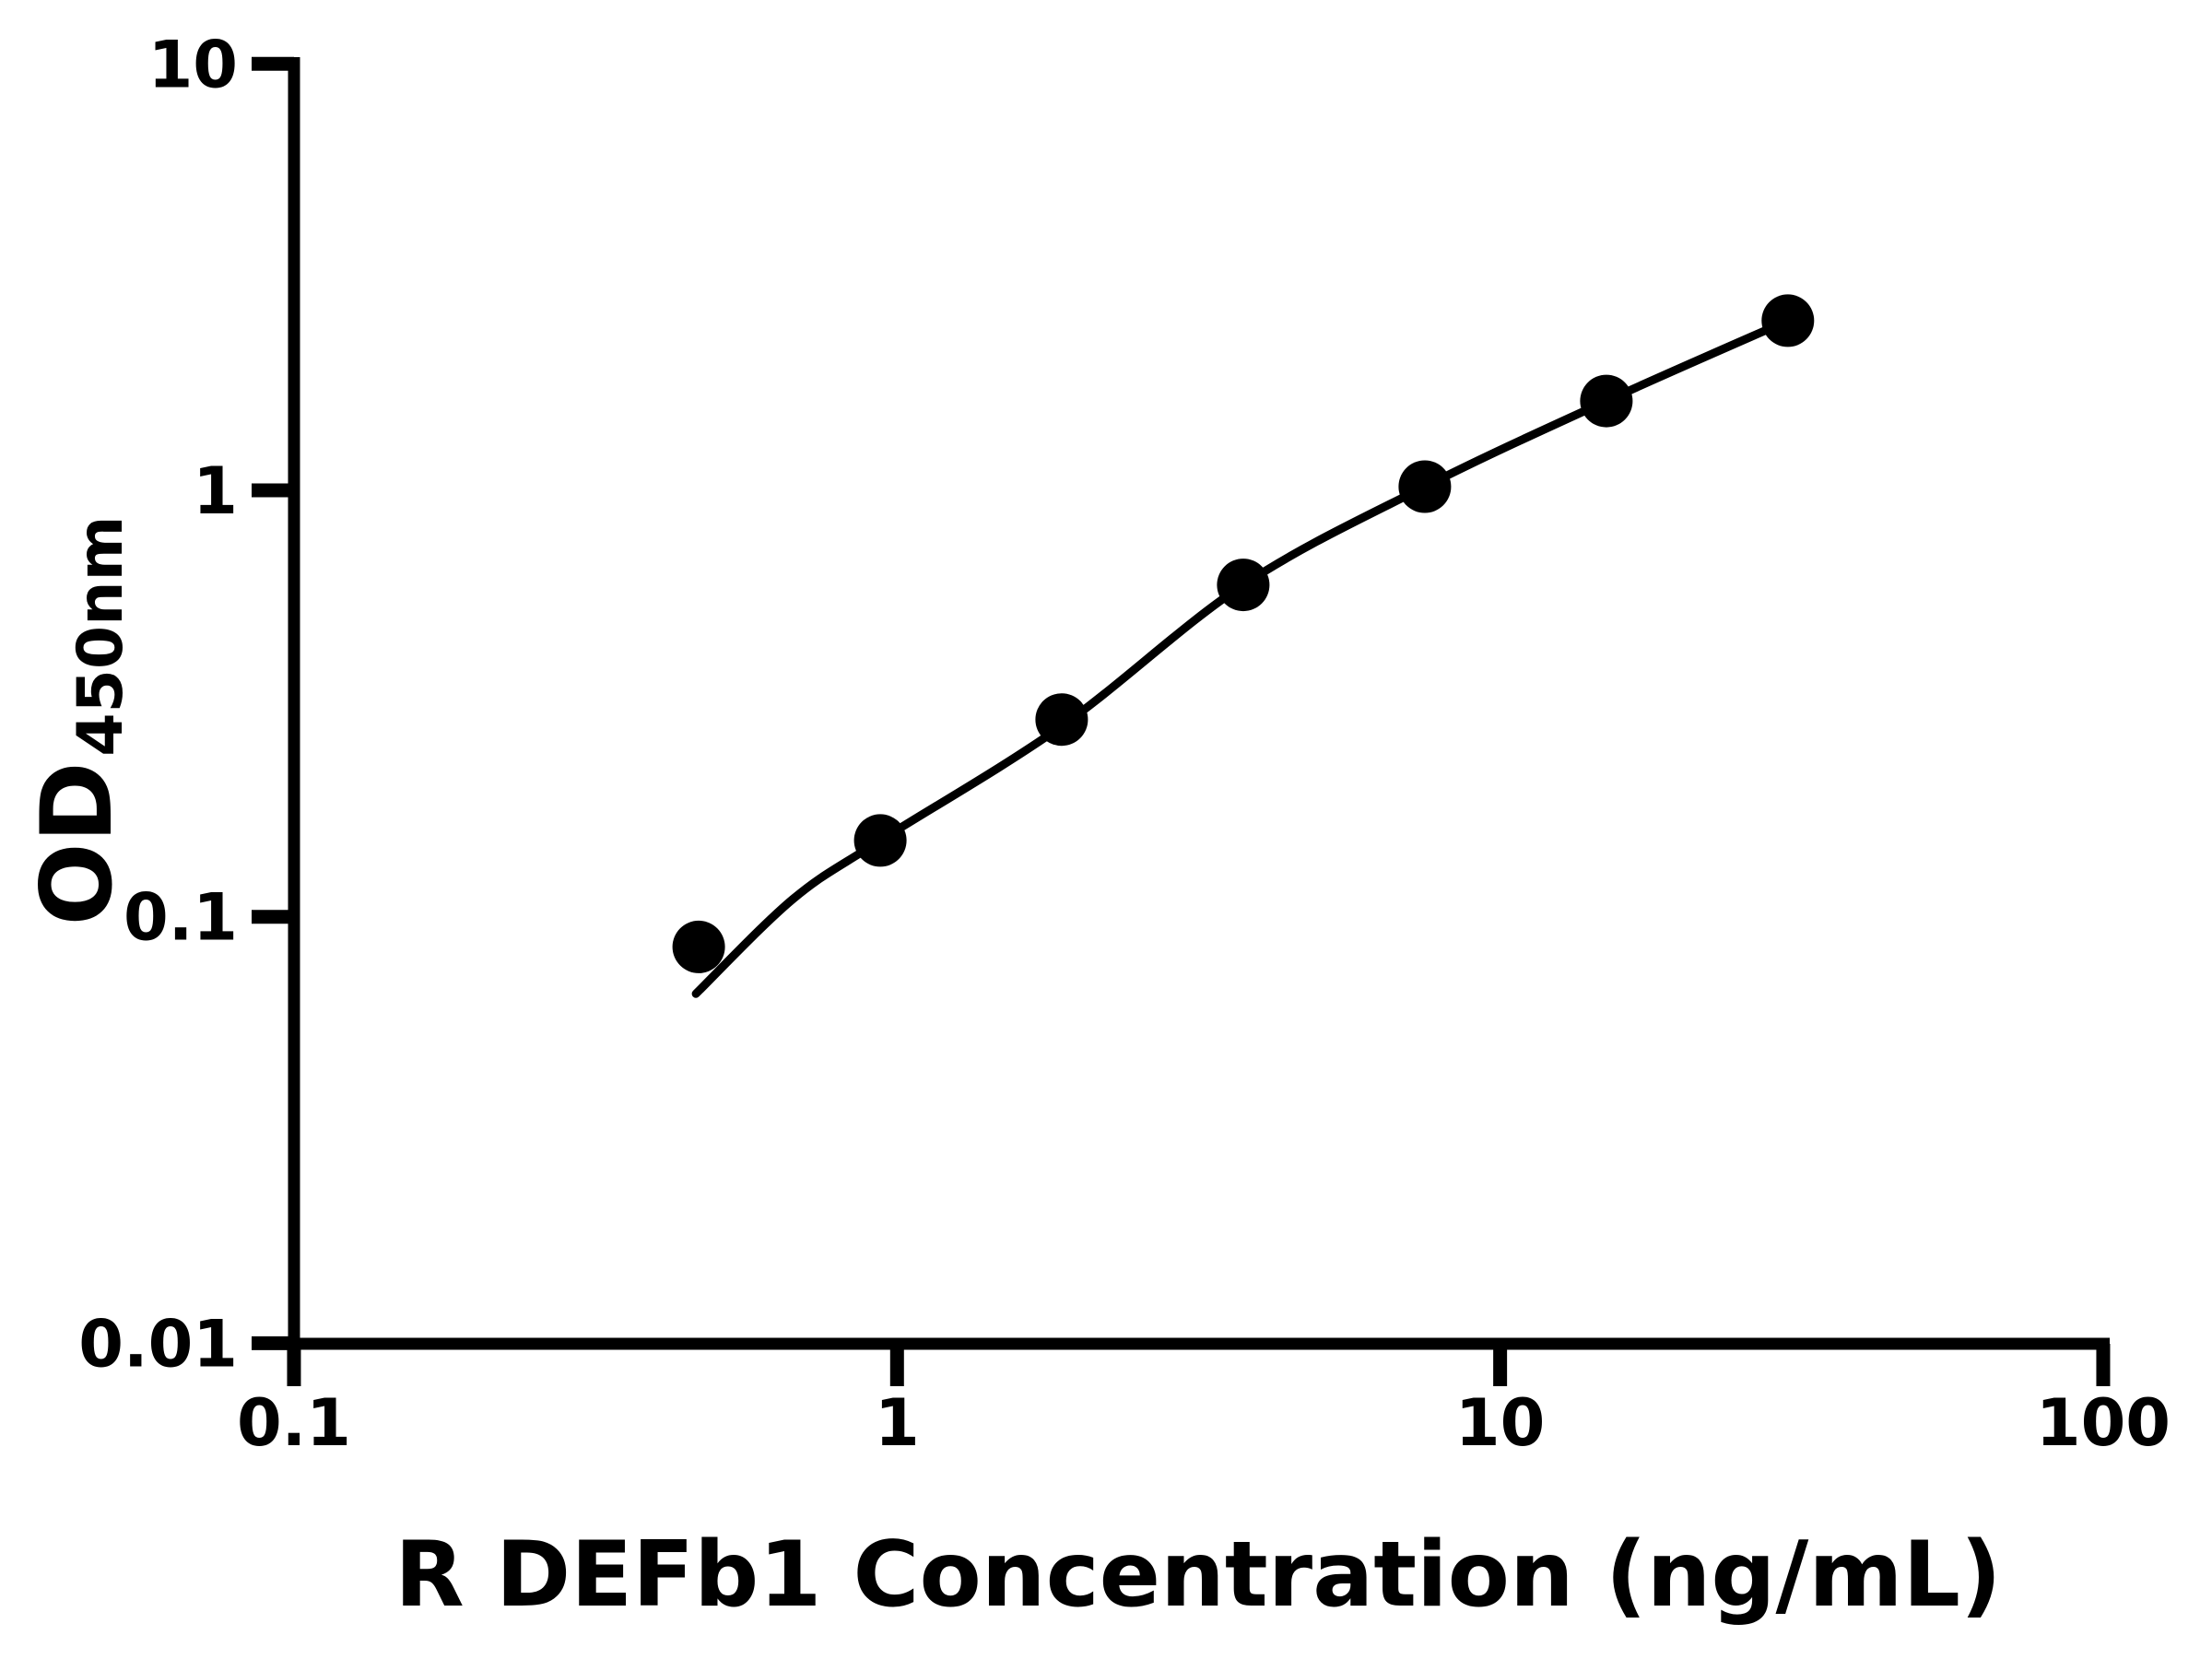  What do you see at coordinates (158, 1344) in the screenshot?
I see `y-tick-label: 0.01` at bounding box center [158, 1344].